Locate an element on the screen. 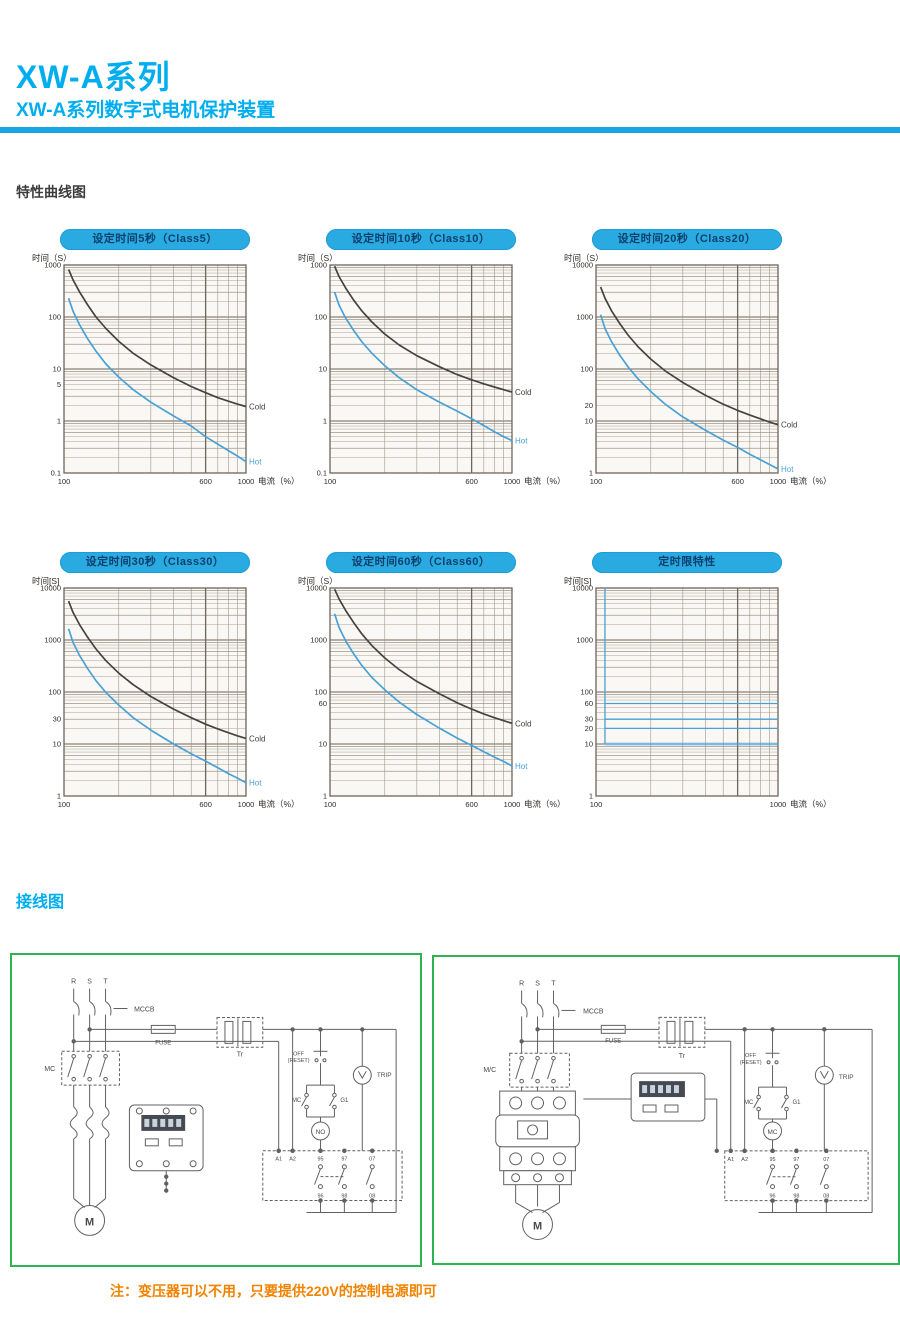  svg-text: 时间[S] is located at coordinates (45, 581).